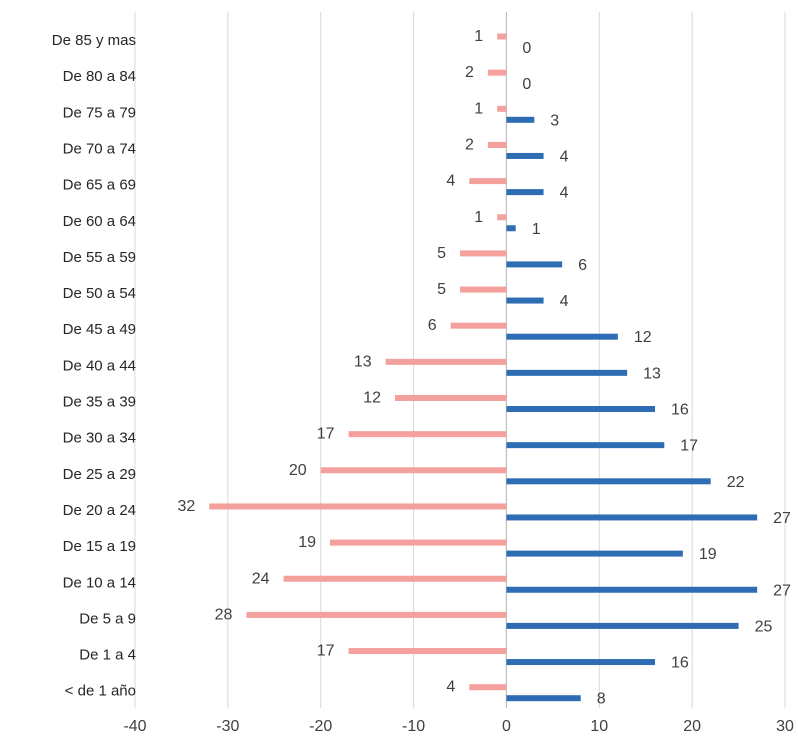 The width and height of the screenshot is (798, 738). Describe the element at coordinates (643, 337) in the screenshot. I see `data-label-positive: 12` at that location.